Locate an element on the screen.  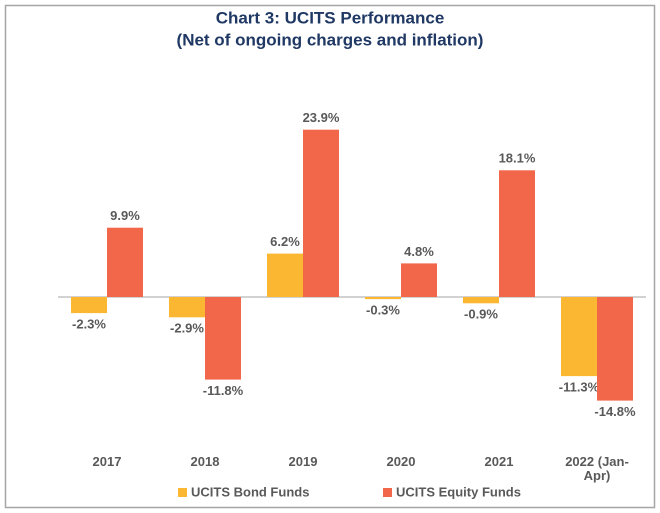
chart-title: Chart 3: UCITS Performance is located at coordinates (330, 17).